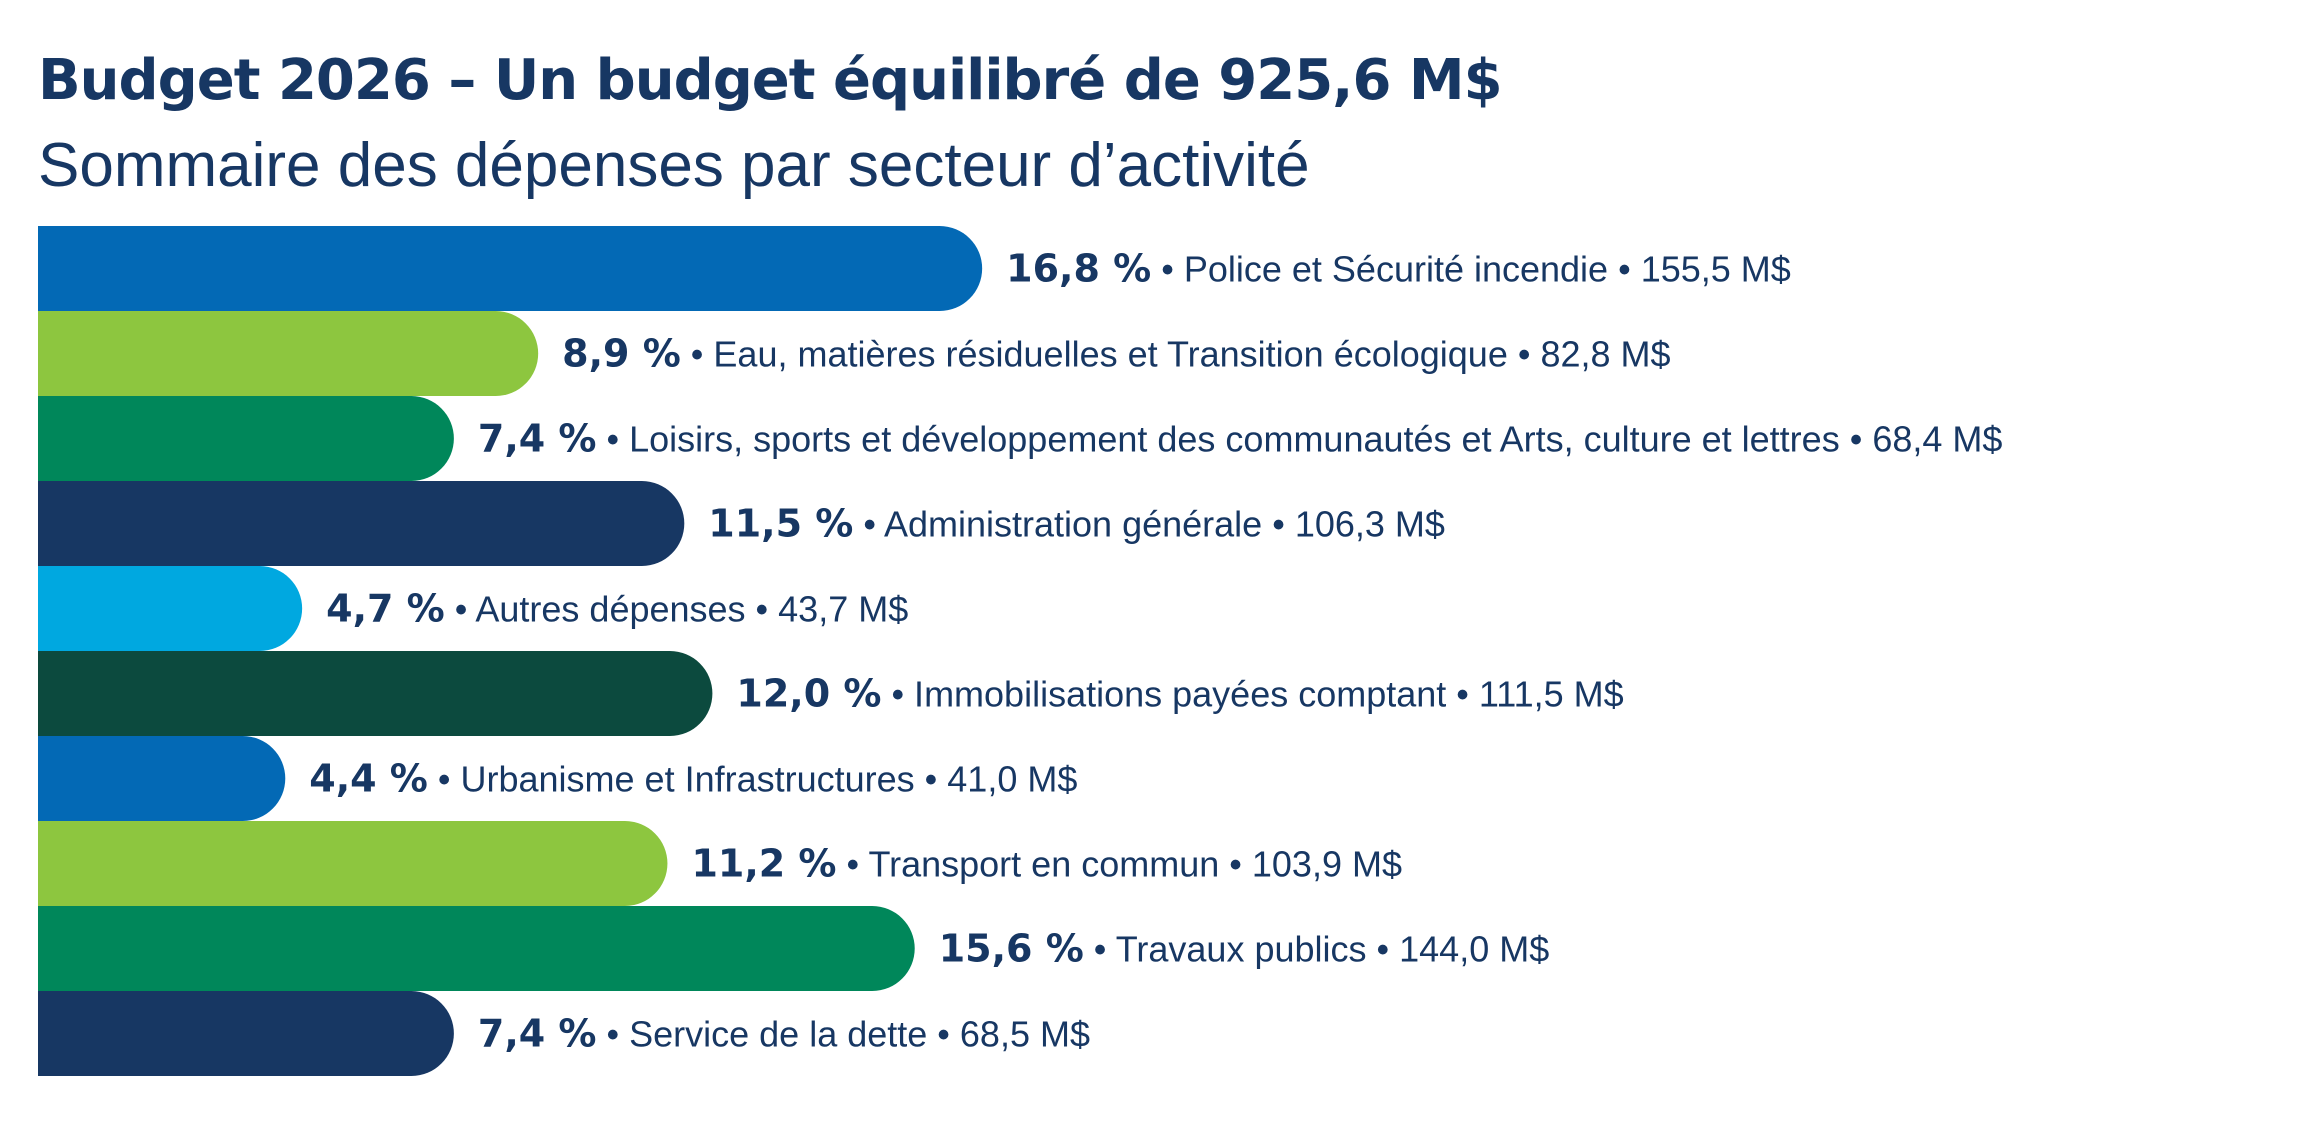 Image resolution: width=2298 pixels, height=1136 pixels. What do you see at coordinates (1551, 694) in the screenshot?
I see `bar-amount-label: 111,5 M$` at bounding box center [1551, 694].